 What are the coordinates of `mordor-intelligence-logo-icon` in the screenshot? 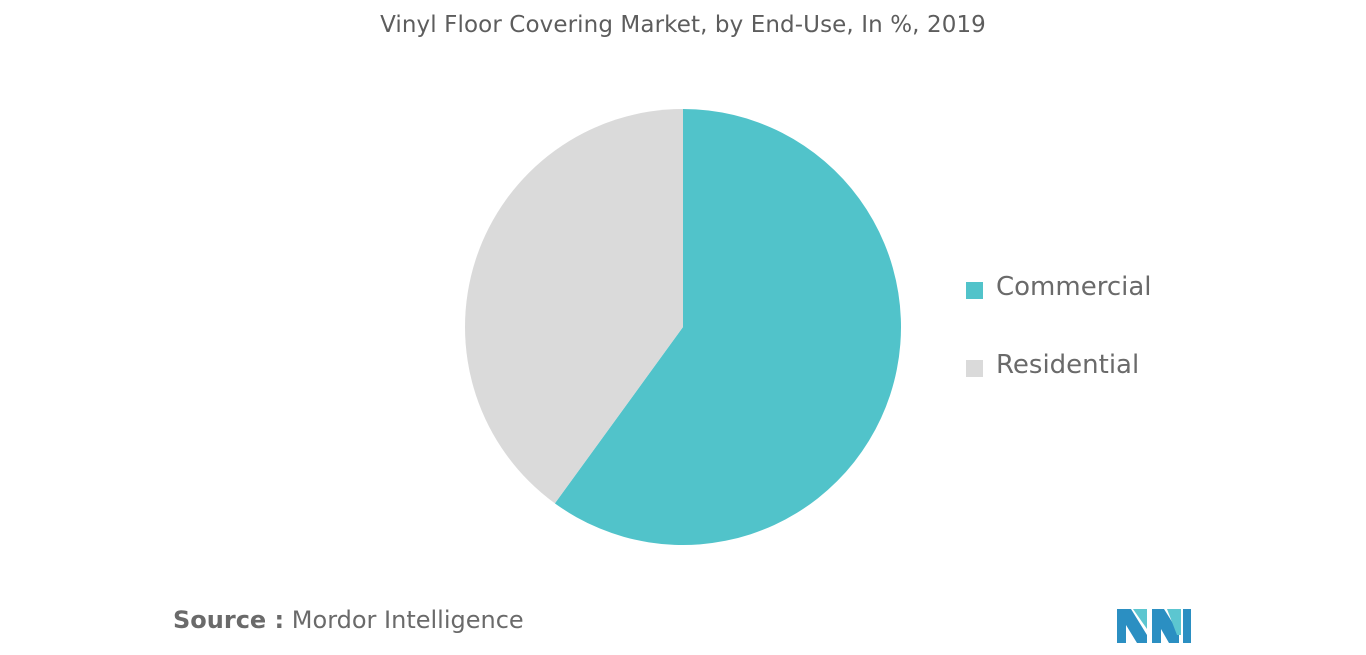 It's located at (1154, 626).